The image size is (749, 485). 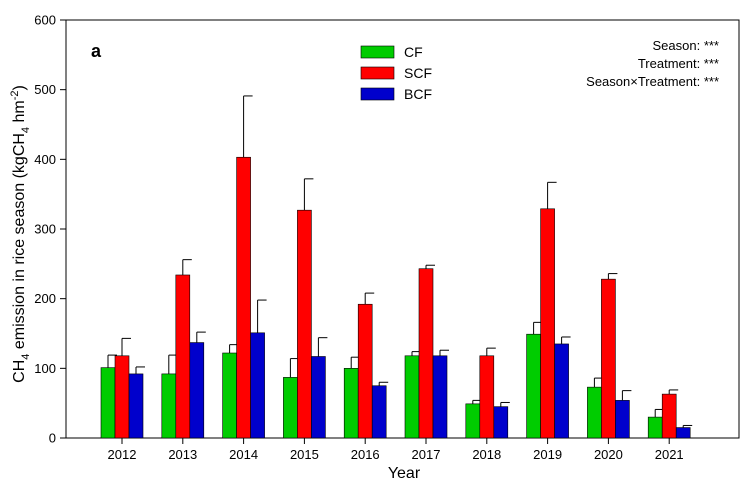 I want to click on x-tick-label: 2013, so click(x=182, y=454).